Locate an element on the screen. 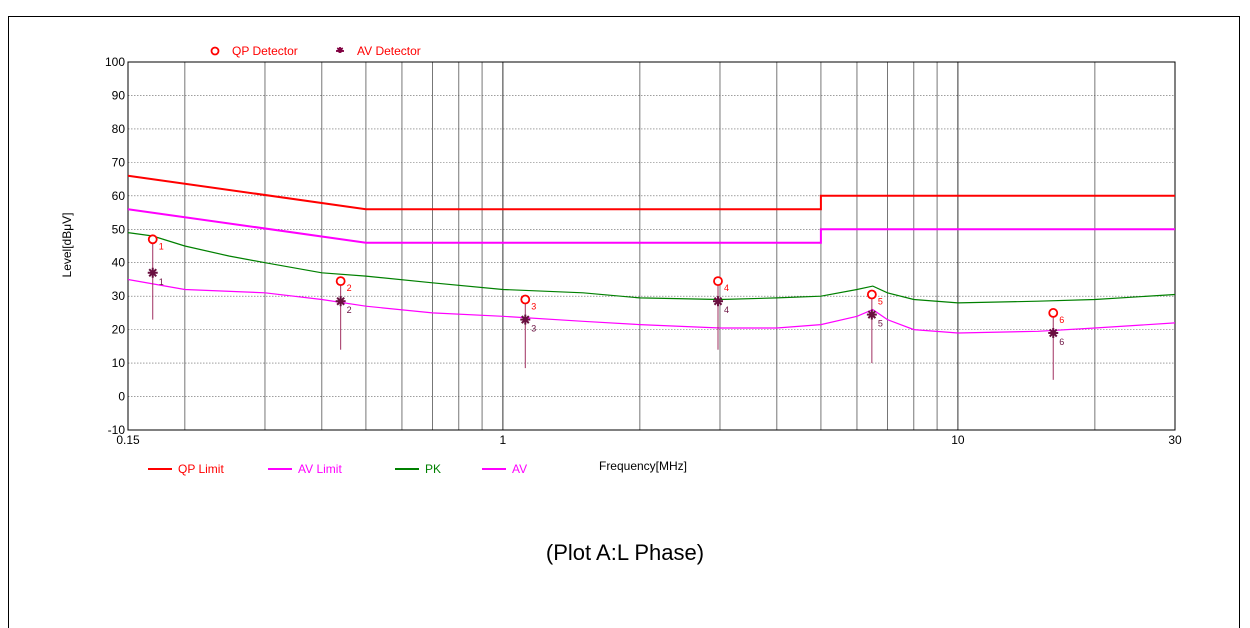 This screenshot has width=1250, height=628. series-qp-limit is located at coordinates (651, 192).